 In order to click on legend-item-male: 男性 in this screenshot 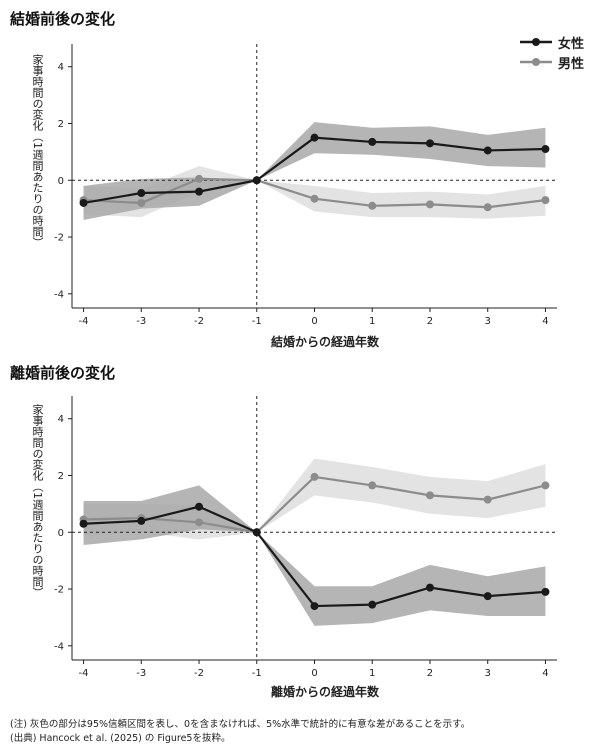, I will do `click(551, 62)`.